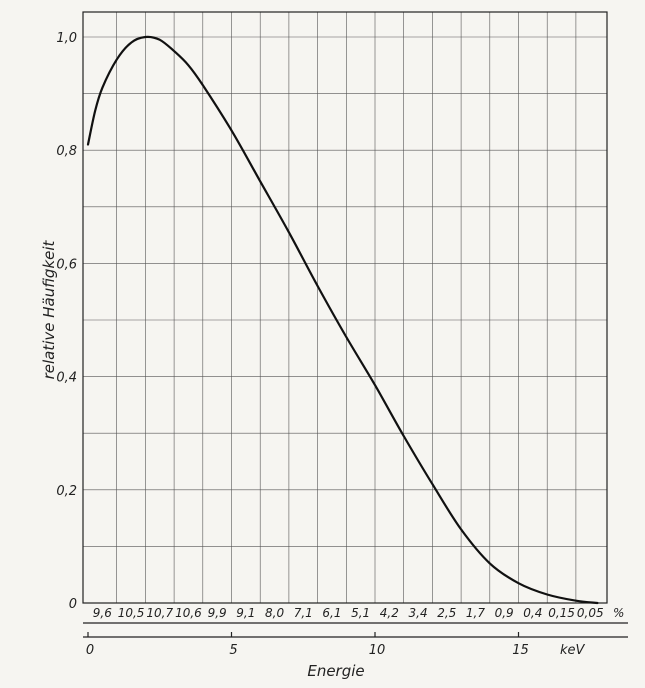 The width and height of the screenshot is (645, 688). Describe the element at coordinates (102, 613) in the screenshot. I see `interval-percentage: 9,6` at that location.